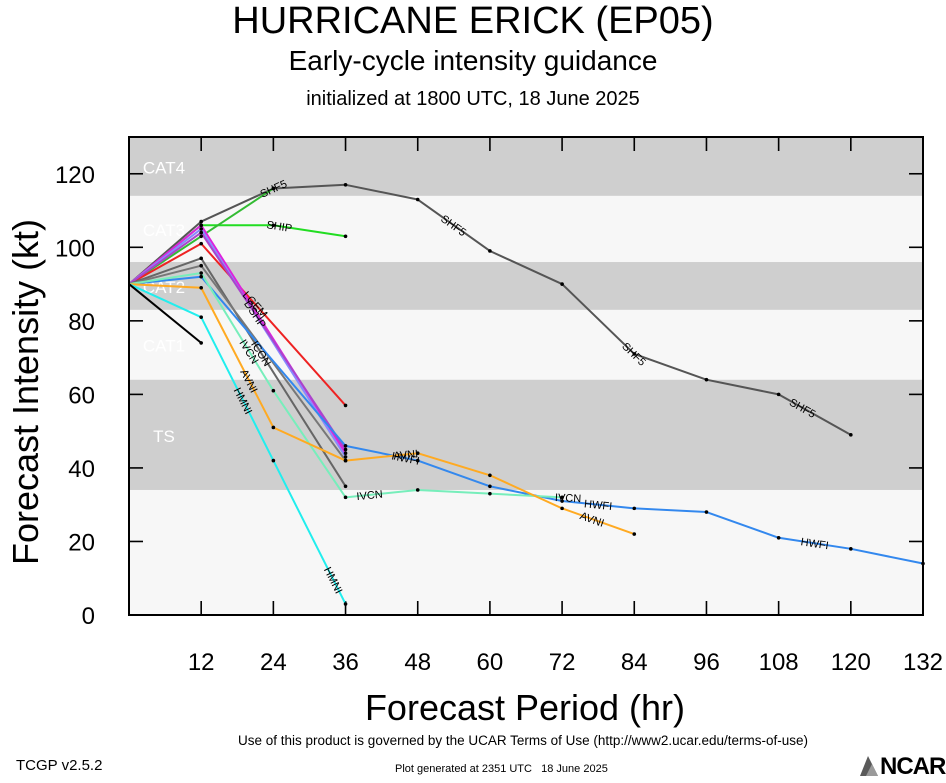  Describe the element at coordinates (164, 230) in the screenshot. I see `band-label-cat3: CAT3` at that location.